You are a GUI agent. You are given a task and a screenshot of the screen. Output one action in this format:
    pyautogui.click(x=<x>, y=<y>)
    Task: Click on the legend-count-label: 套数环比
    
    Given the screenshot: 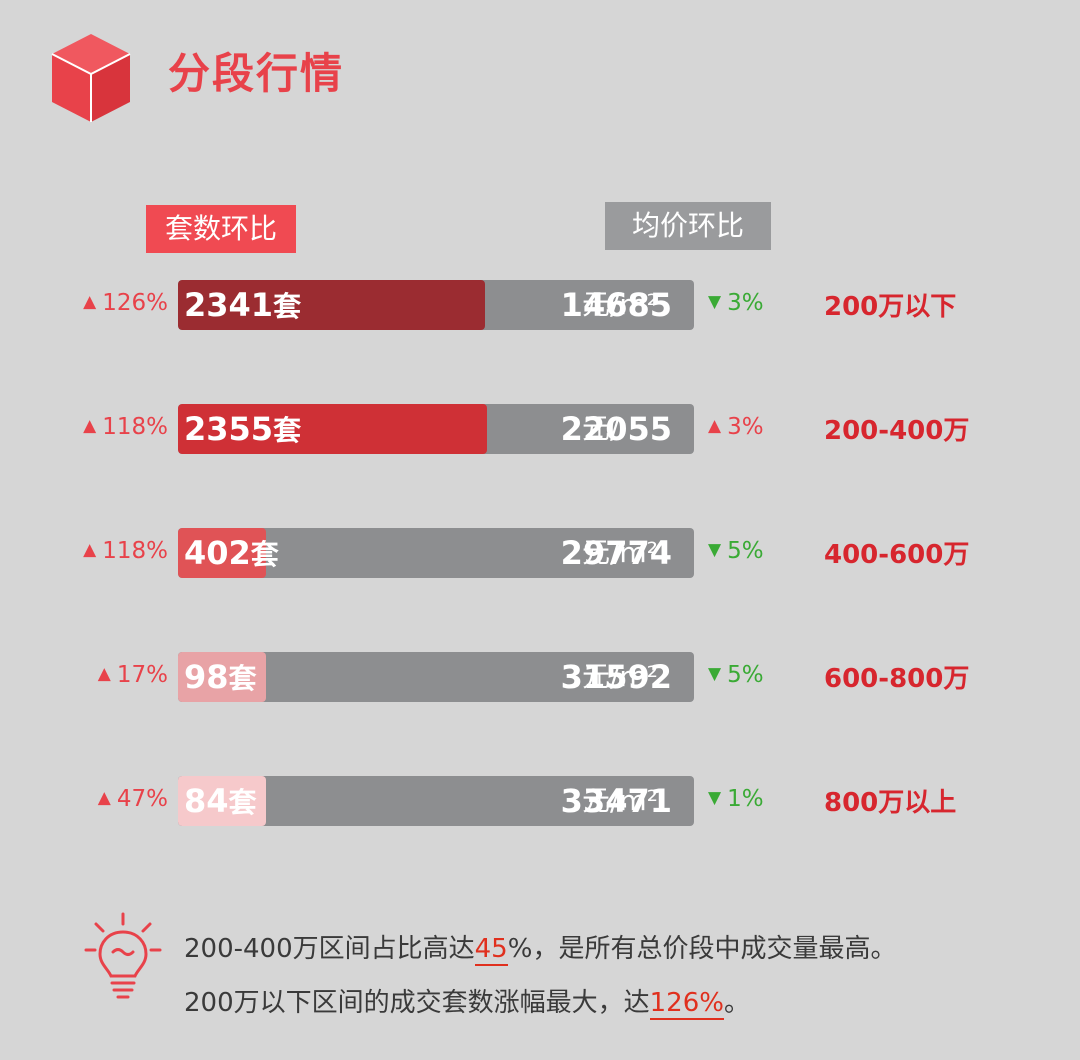 What is the action you would take?
    pyautogui.click(x=221, y=229)
    